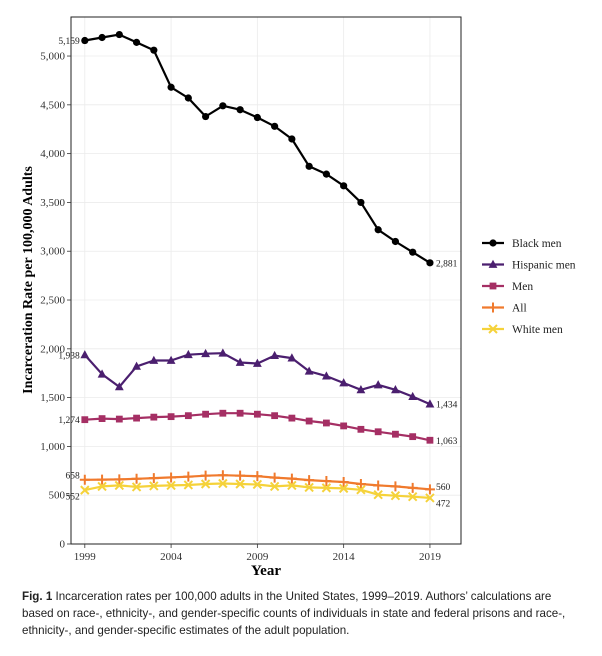 This screenshot has width=602, height=656. I want to click on legend-item-black-men: Black men, so click(522, 244).